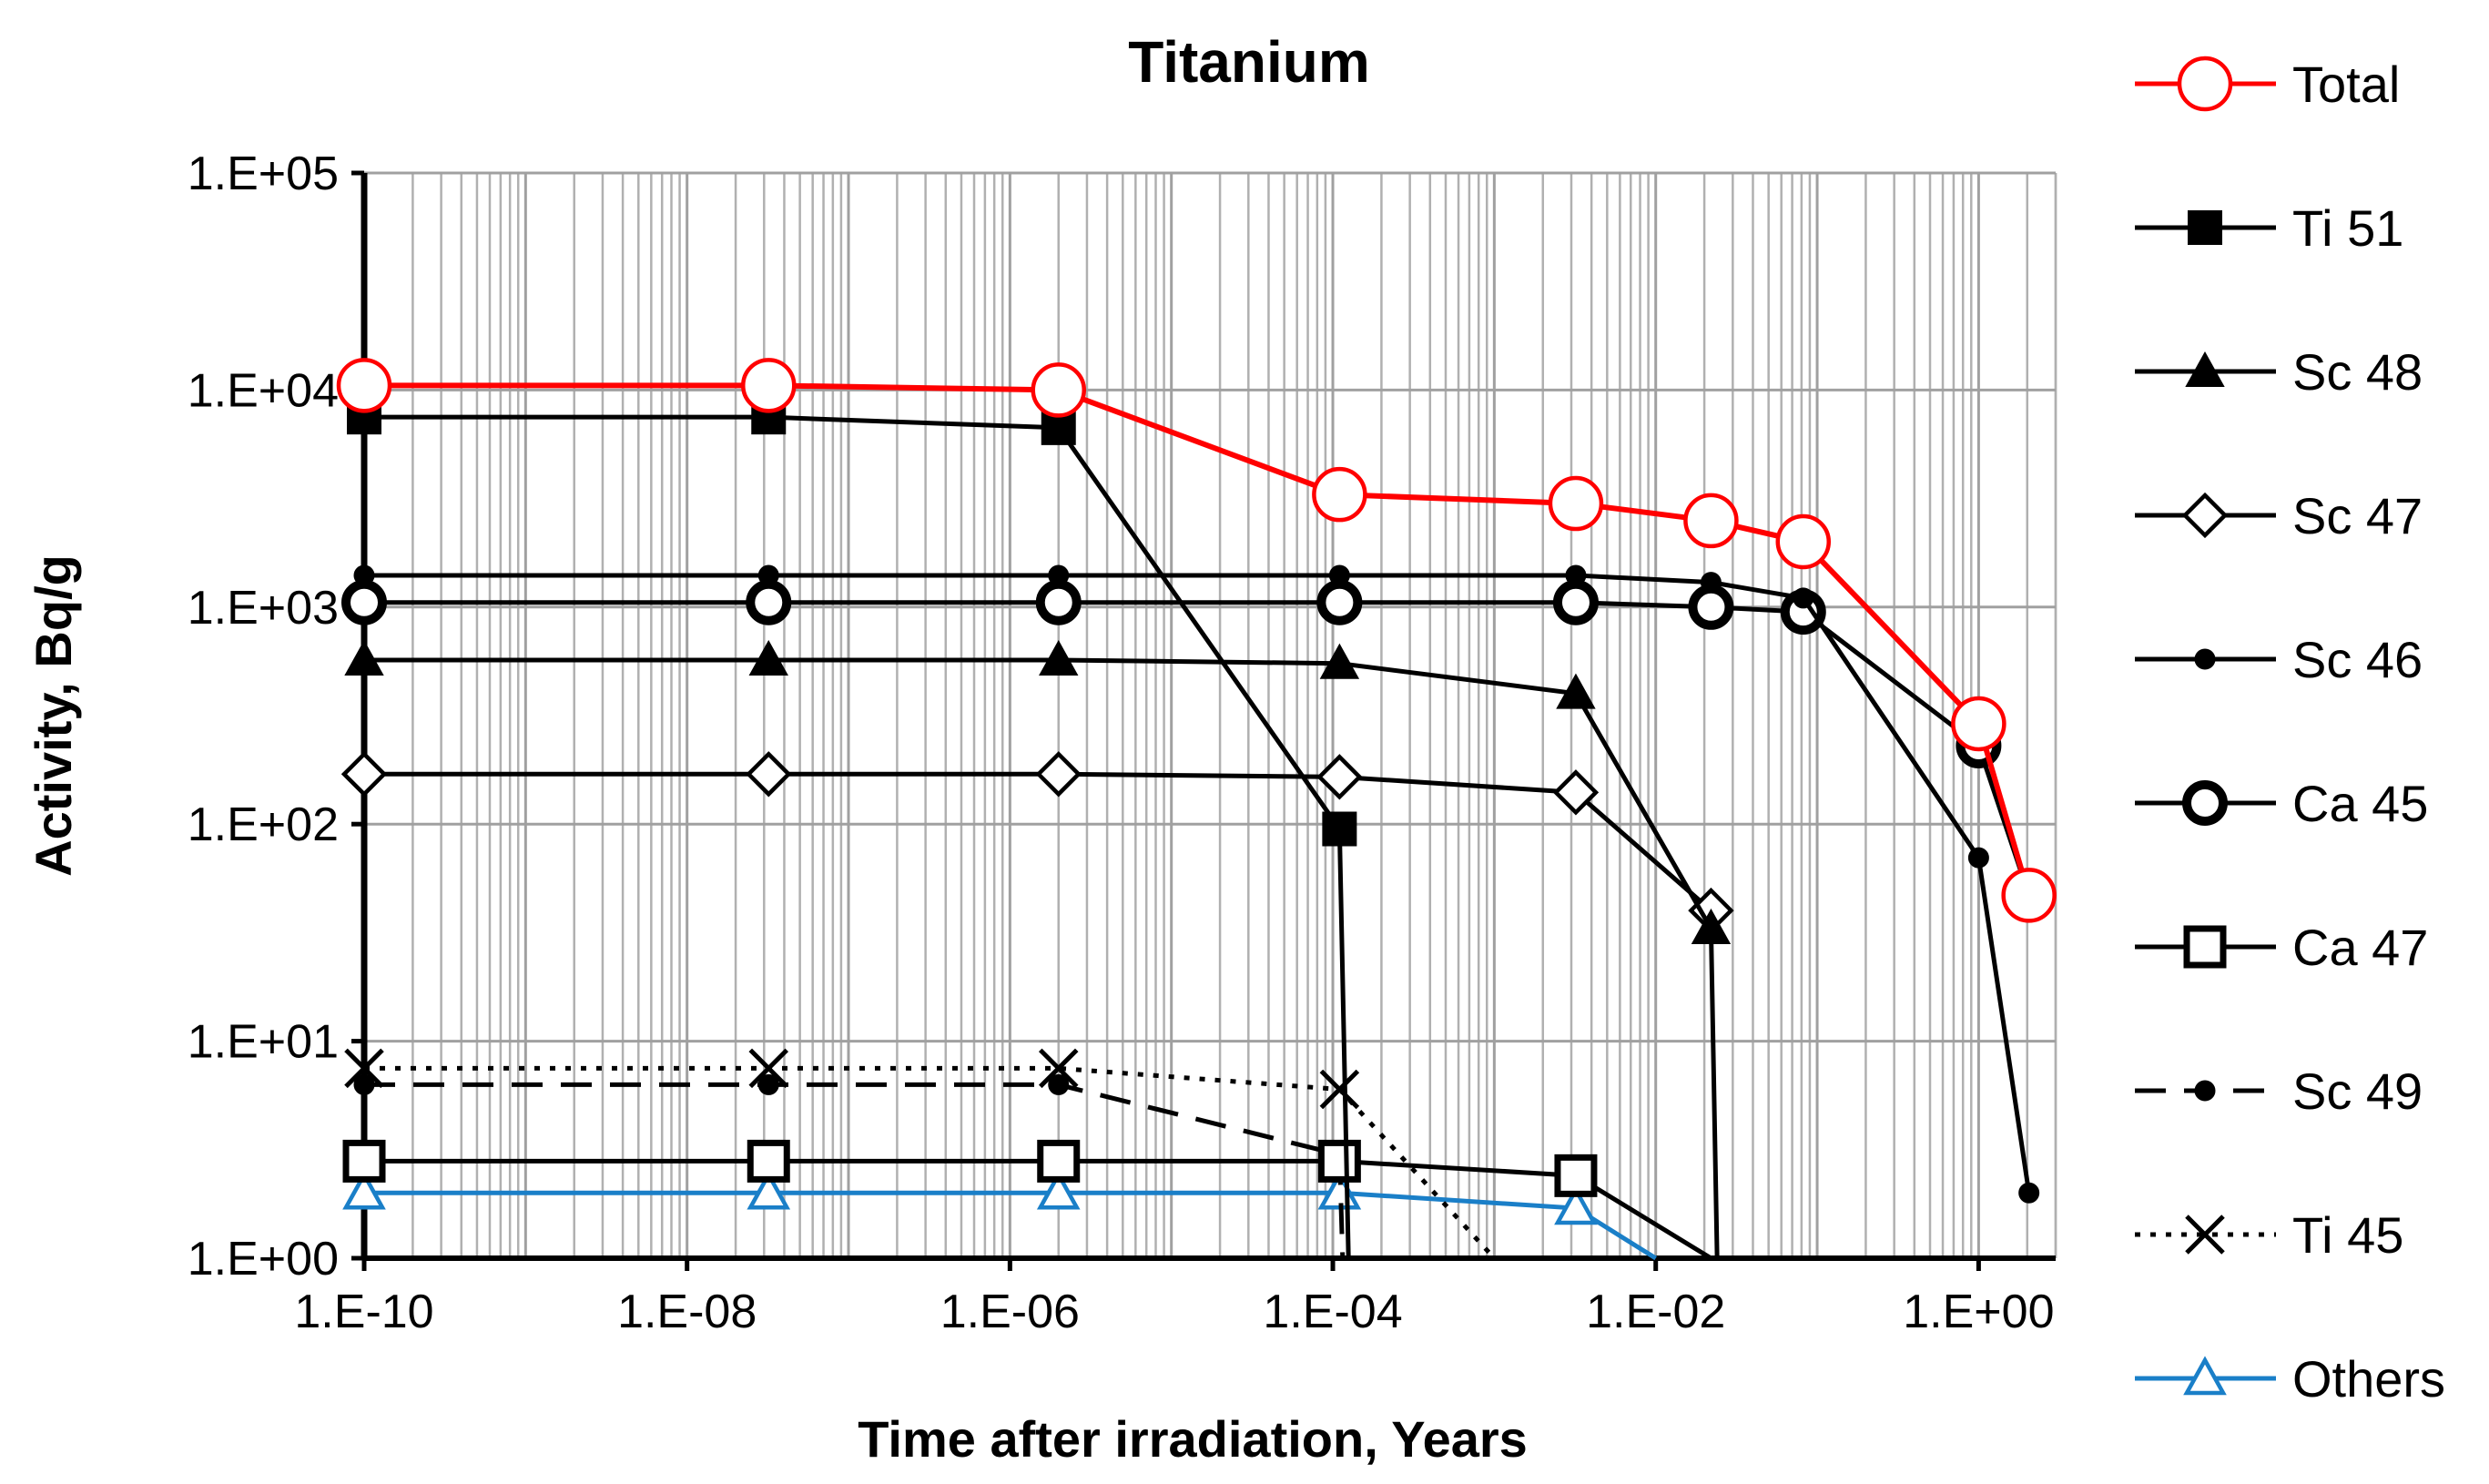  I want to click on legend-item-total: Total, so click(2268, 84).